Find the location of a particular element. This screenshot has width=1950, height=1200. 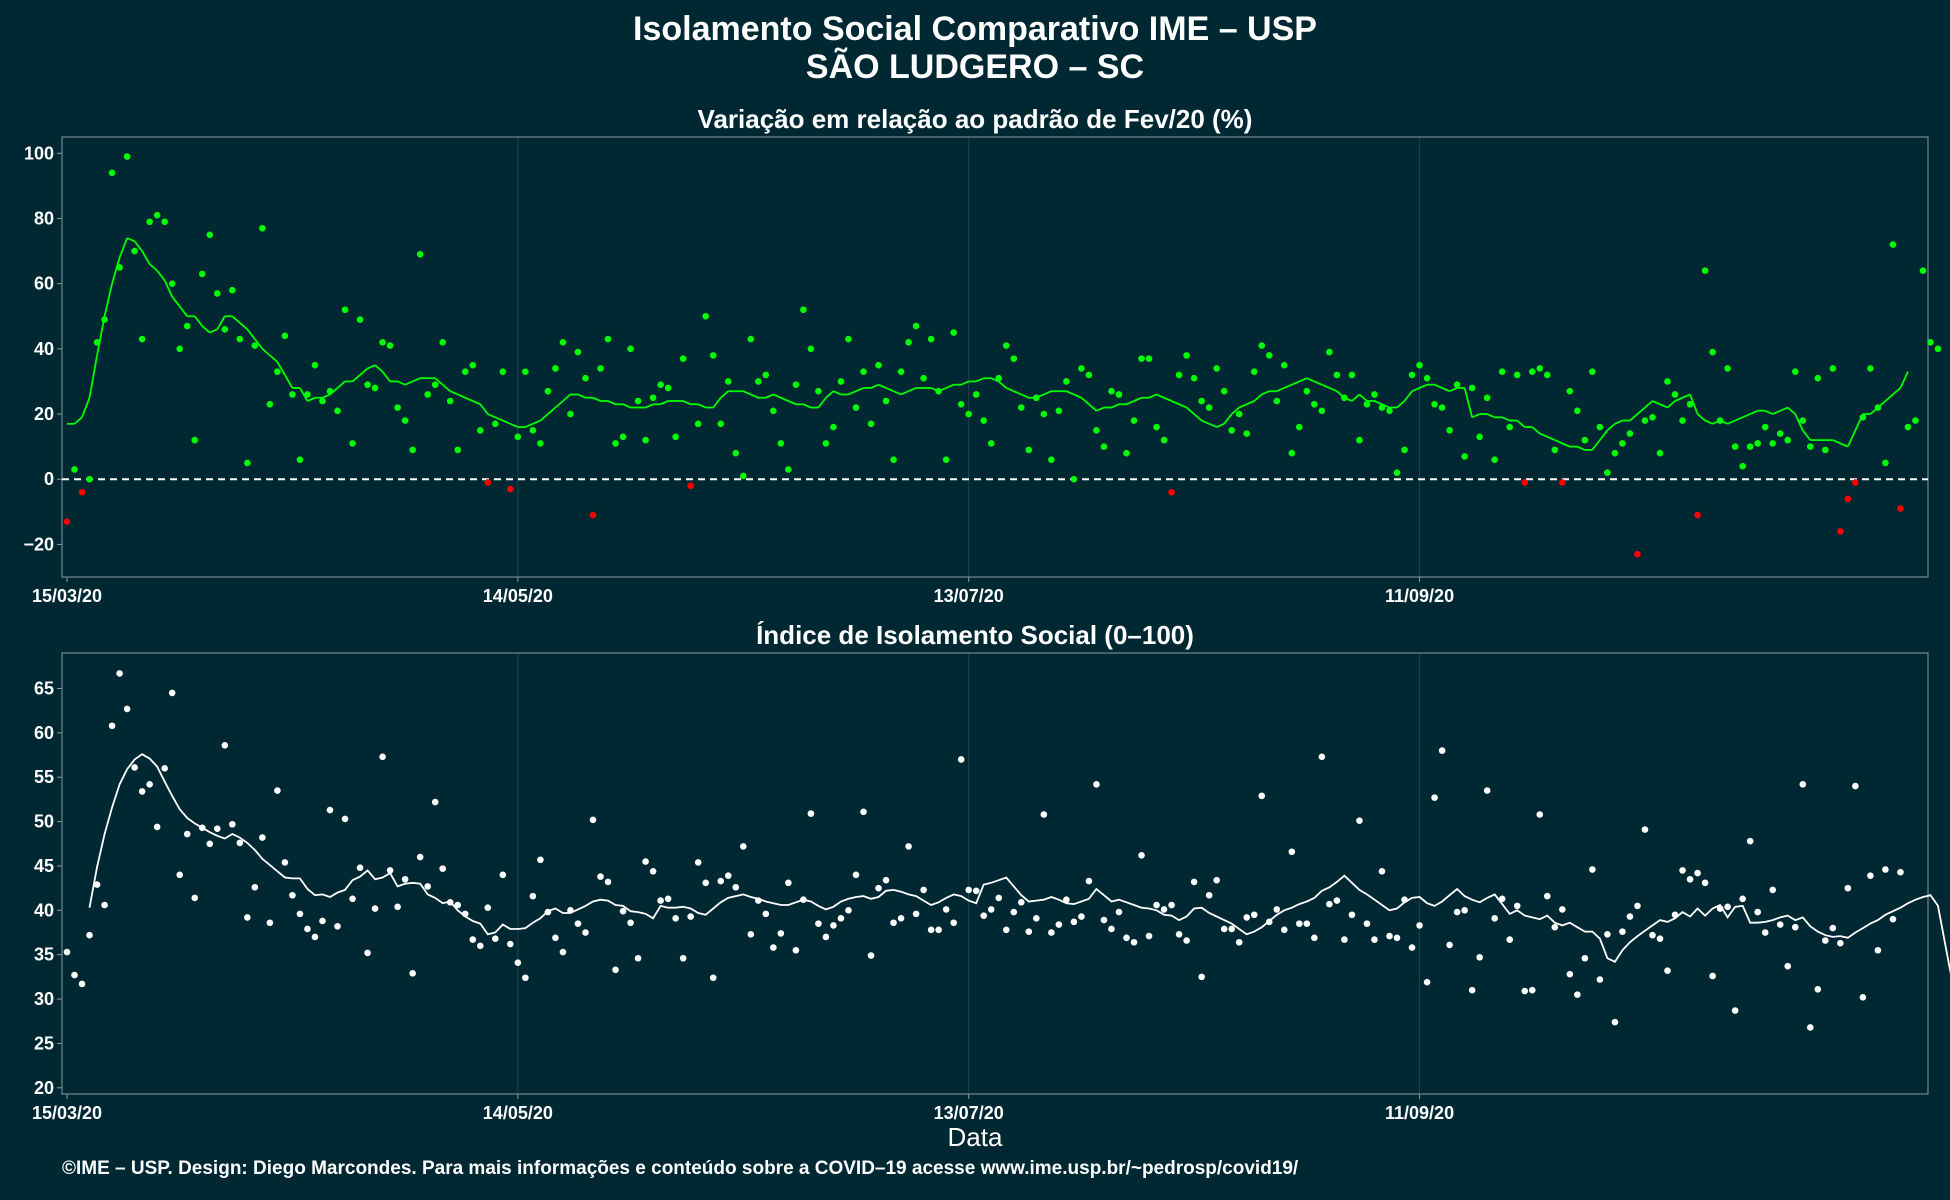

y-tick-label: 20 is located at coordinates (44, 1088).